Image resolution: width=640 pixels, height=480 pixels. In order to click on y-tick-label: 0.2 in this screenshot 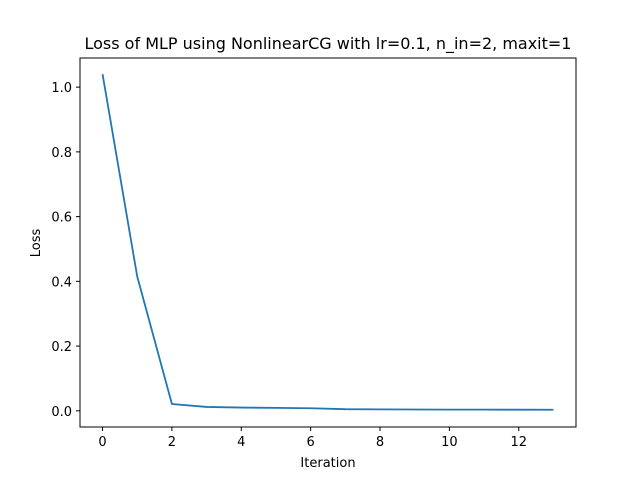, I will do `click(61, 347)`.